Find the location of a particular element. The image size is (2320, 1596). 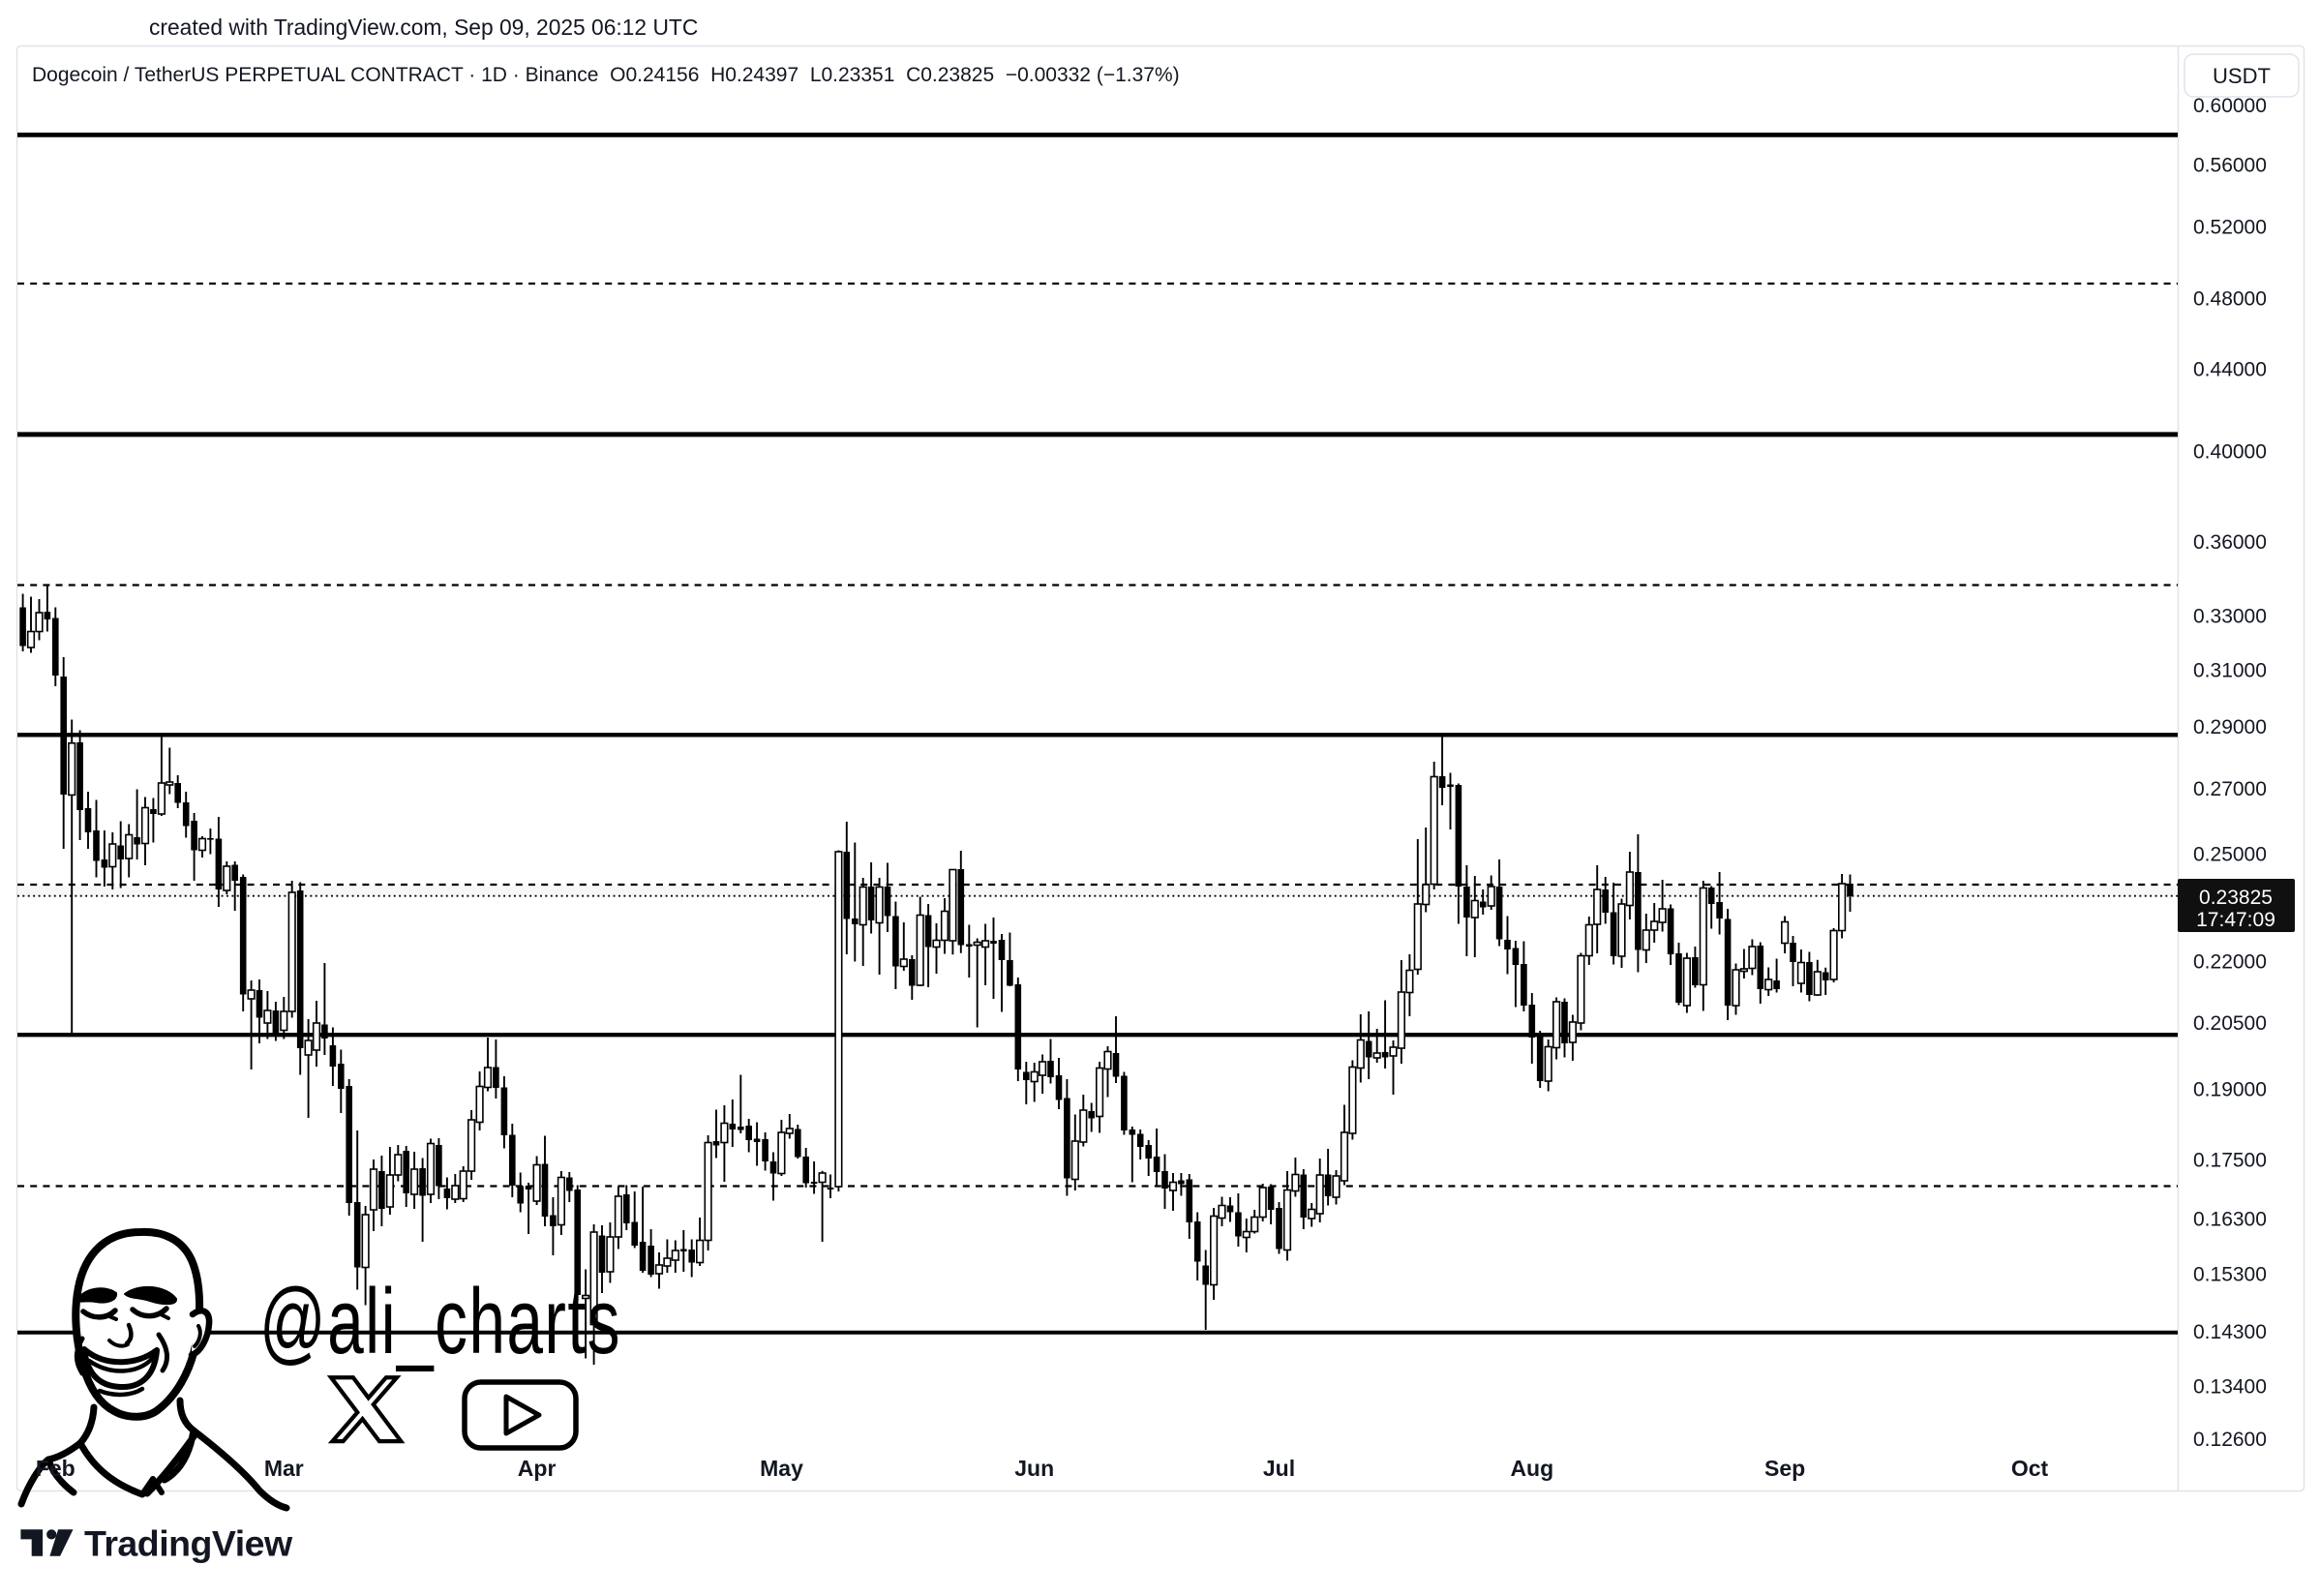

svg-text: Sep is located at coordinates (1784, 1468).